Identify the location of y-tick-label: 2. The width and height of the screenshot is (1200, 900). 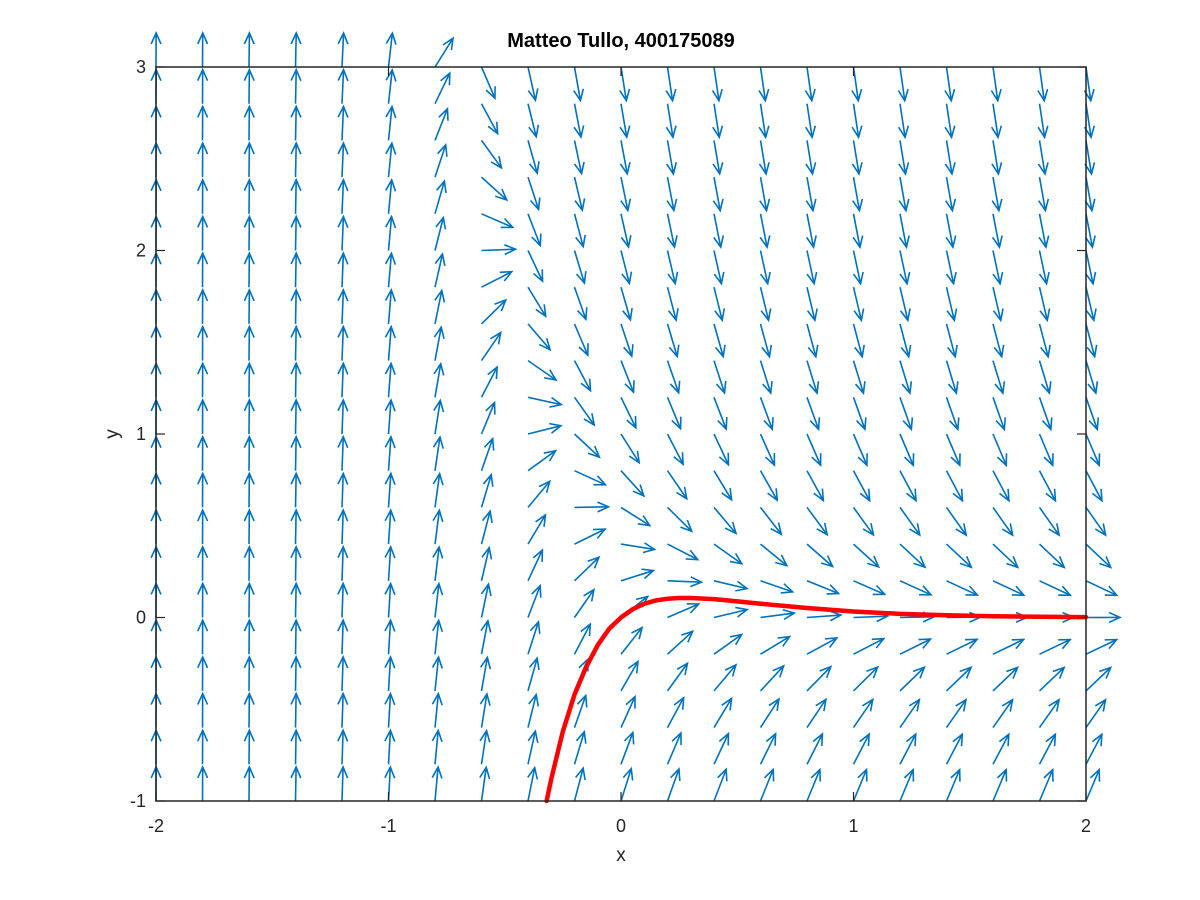
(141, 251).